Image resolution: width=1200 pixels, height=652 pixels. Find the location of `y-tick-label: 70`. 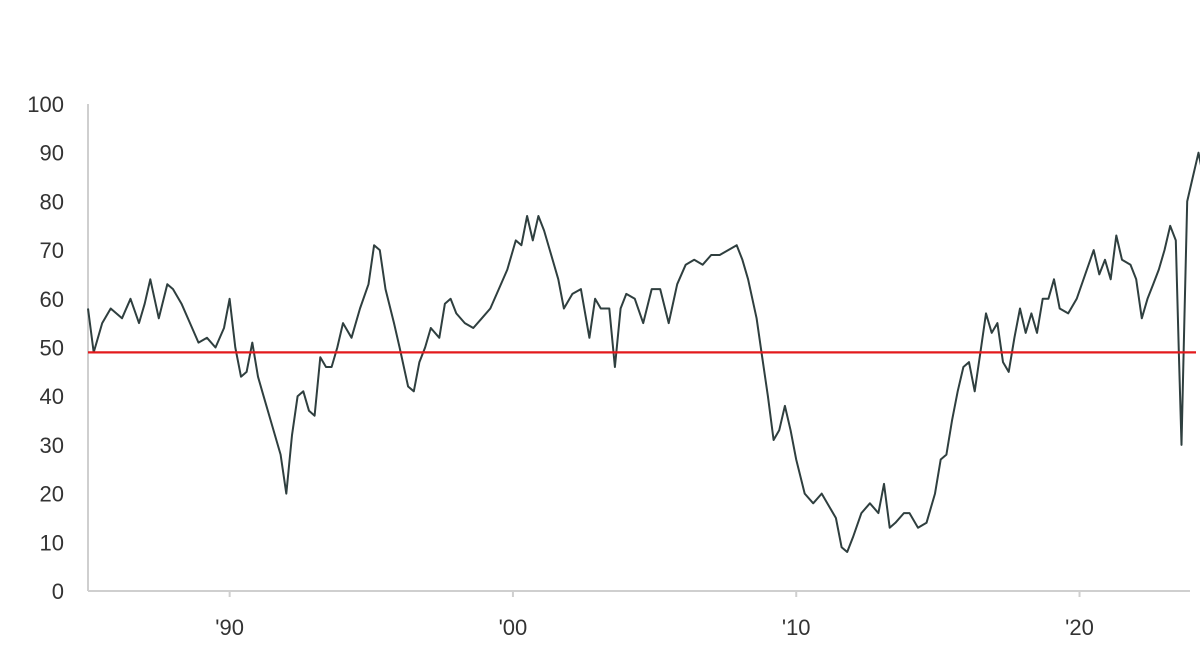

y-tick-label: 70 is located at coordinates (52, 250).